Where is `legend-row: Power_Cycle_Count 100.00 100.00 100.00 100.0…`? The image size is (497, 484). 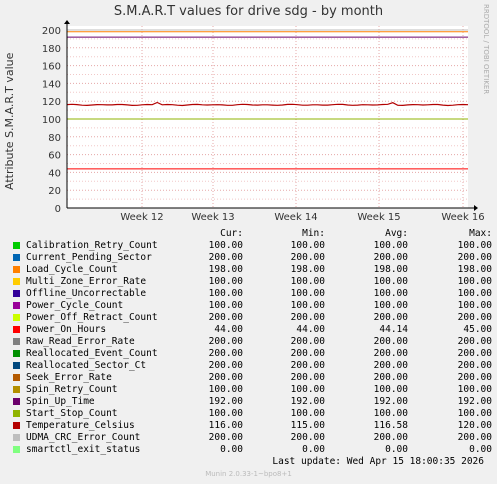 legend-row: Power_Cycle_Count 100.00 100.00 100.00 100.0… is located at coordinates (248, 306).